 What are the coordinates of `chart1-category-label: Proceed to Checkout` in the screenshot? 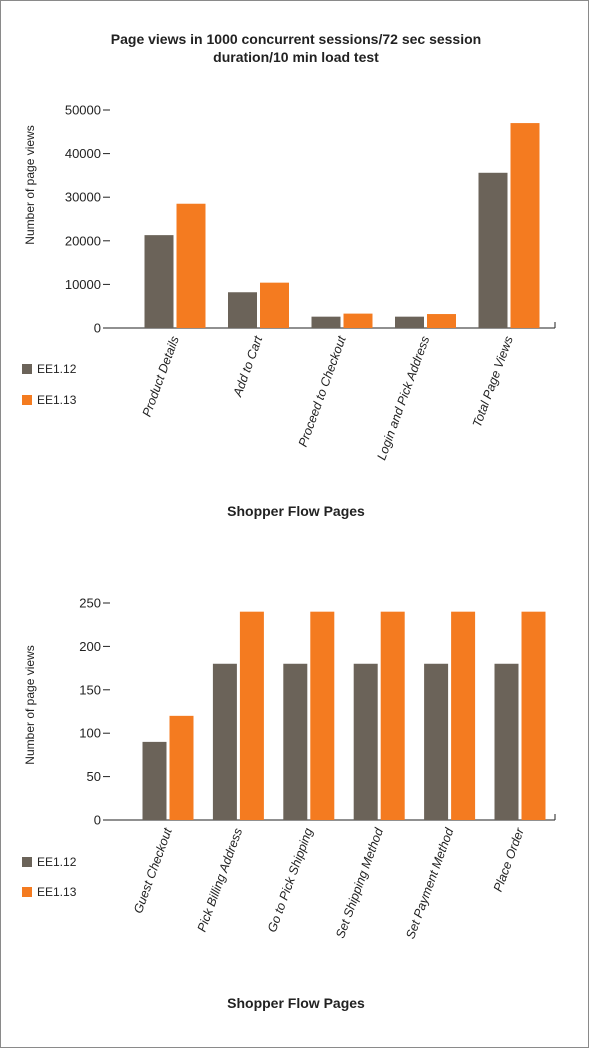 It's located at (322, 391).